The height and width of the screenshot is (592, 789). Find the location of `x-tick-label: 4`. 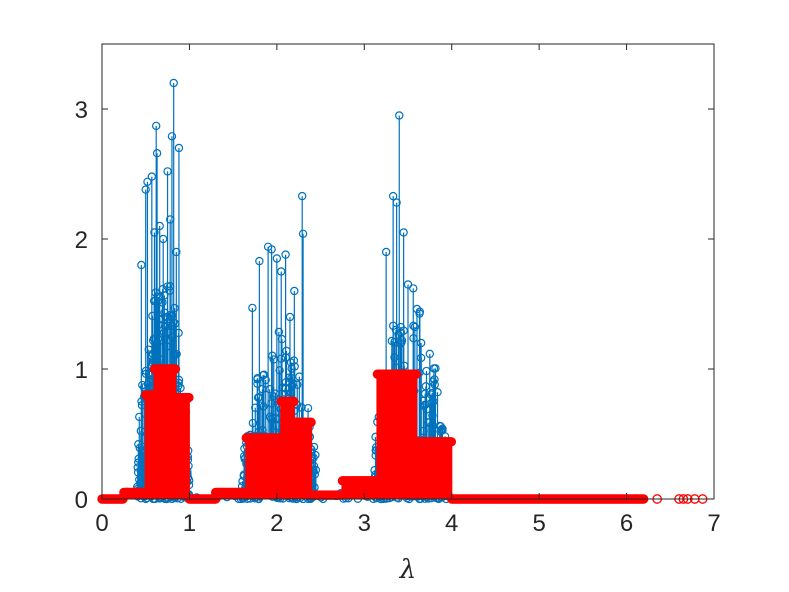

x-tick-label: 4 is located at coordinates (451, 523).